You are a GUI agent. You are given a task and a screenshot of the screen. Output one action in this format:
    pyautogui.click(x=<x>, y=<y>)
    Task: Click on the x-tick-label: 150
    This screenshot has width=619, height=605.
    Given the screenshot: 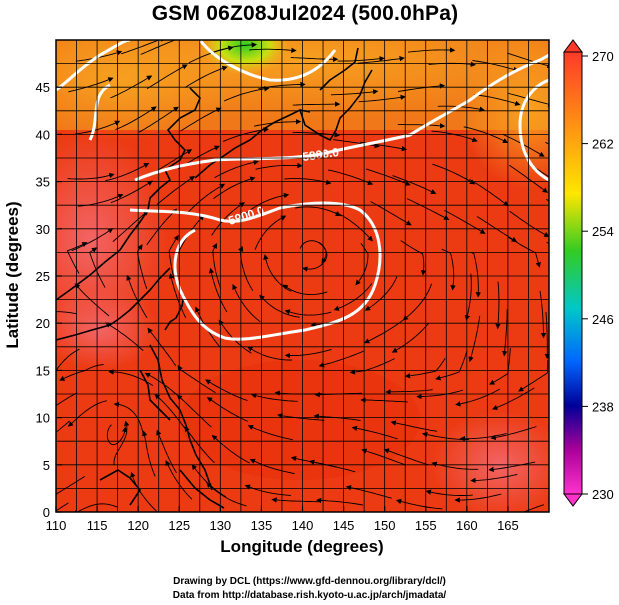 What is the action you would take?
    pyautogui.click(x=385, y=525)
    